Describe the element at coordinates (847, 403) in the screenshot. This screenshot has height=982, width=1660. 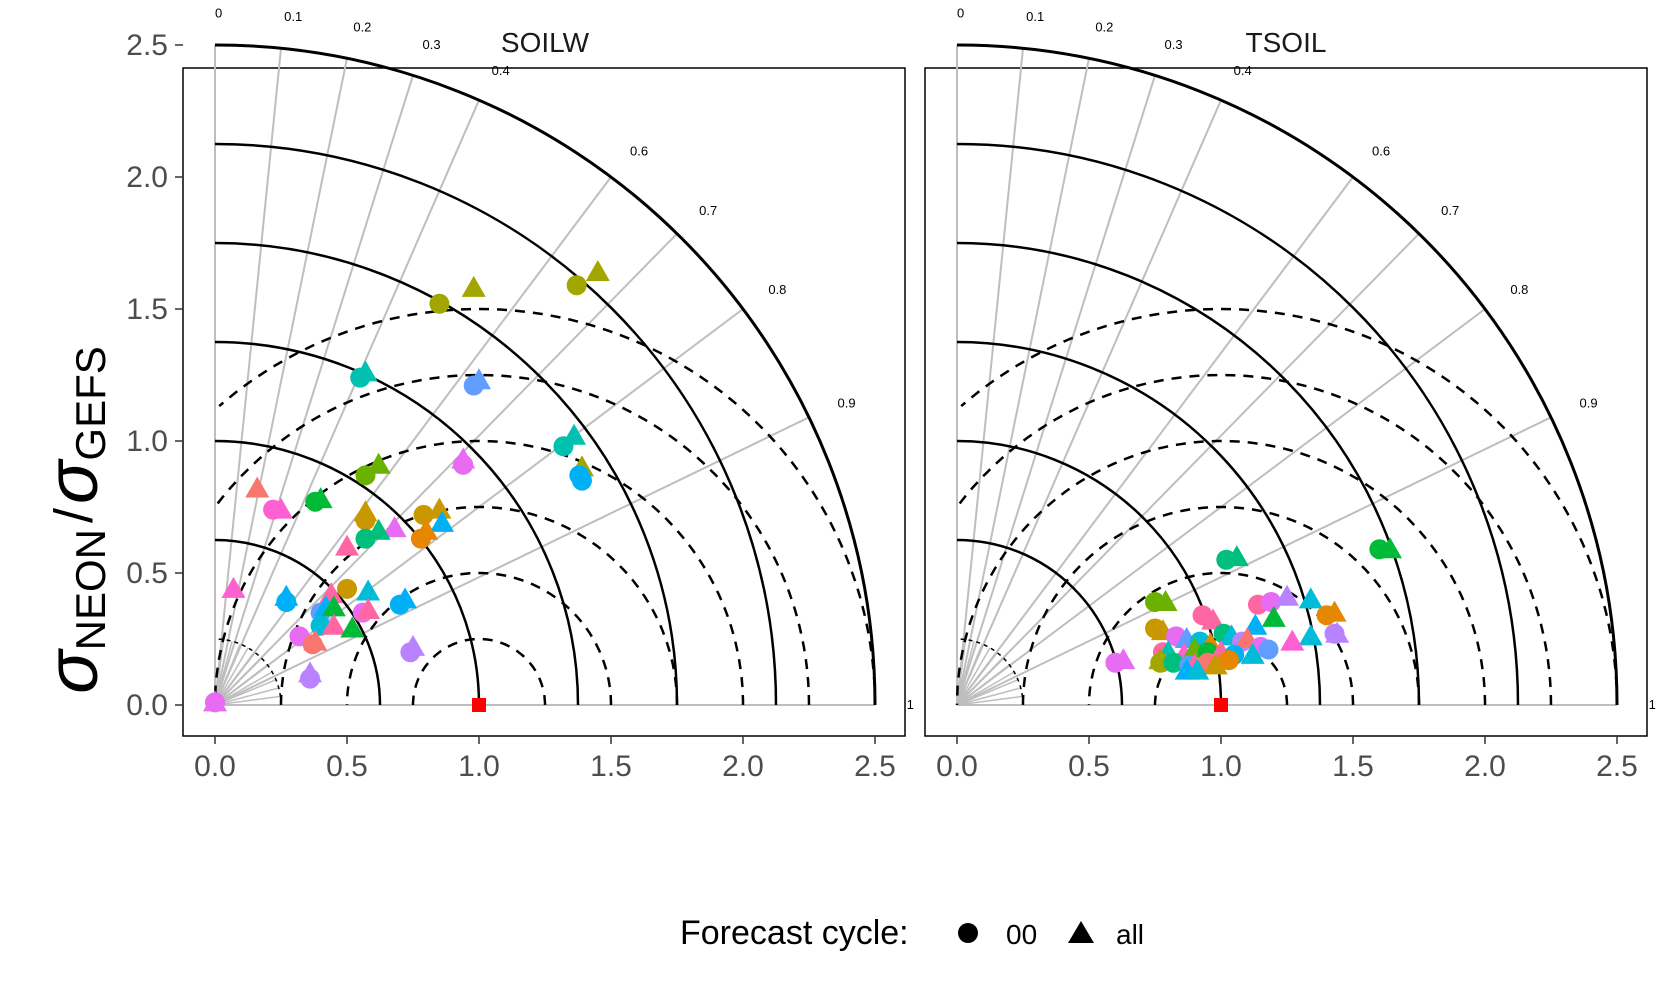
I see `correlation-label: 0.9` at that location.